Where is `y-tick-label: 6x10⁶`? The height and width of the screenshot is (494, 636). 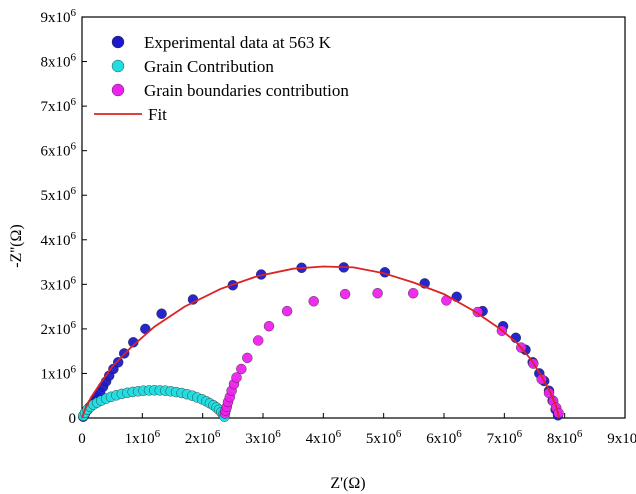
y-tick-label: 6x10⁶ is located at coordinates (59, 150).